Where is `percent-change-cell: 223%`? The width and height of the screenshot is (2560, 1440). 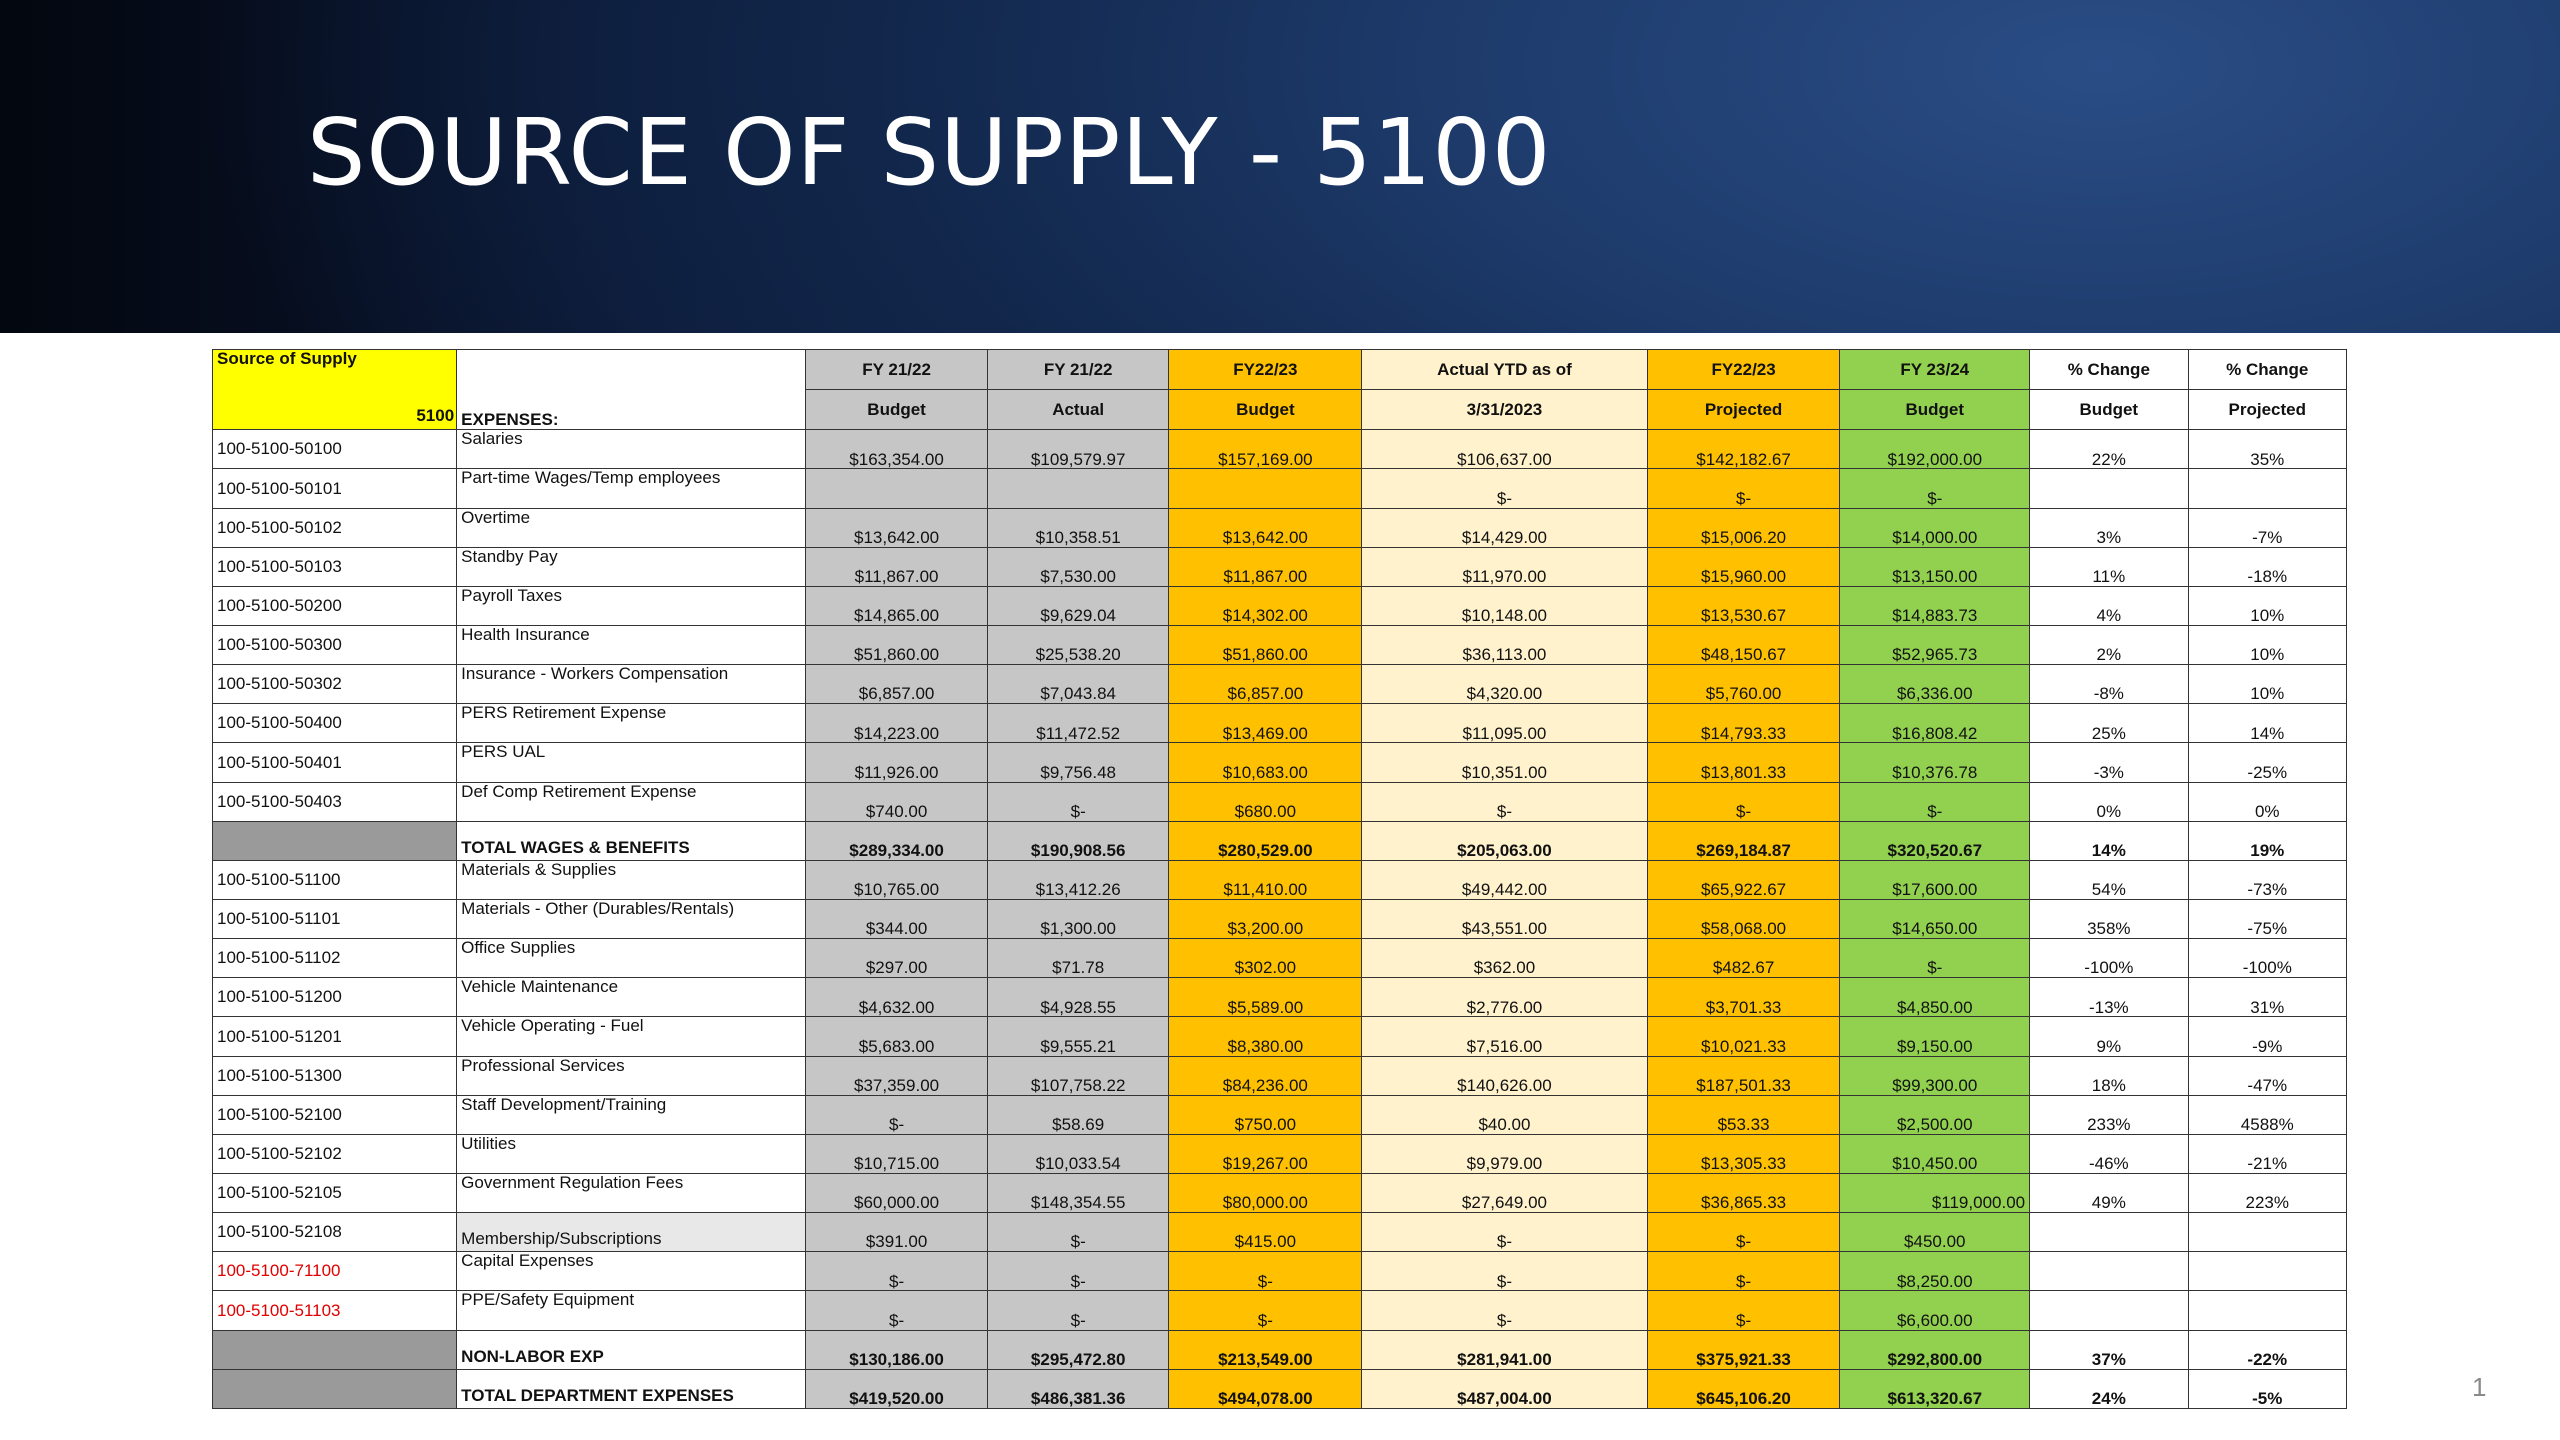 percent-change-cell: 223% is located at coordinates (2267, 1193).